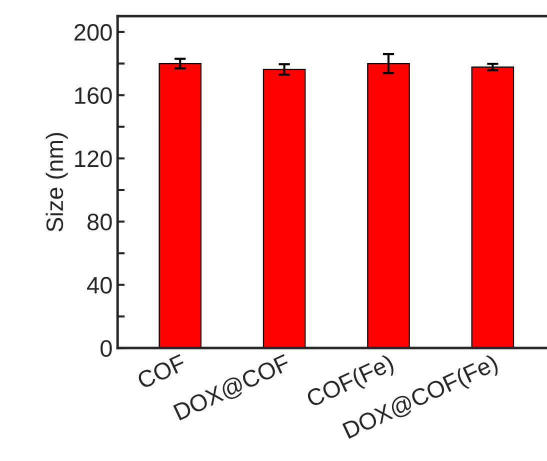 This screenshot has width=547, height=461. I want to click on y-tick-label: 120, so click(93, 159).